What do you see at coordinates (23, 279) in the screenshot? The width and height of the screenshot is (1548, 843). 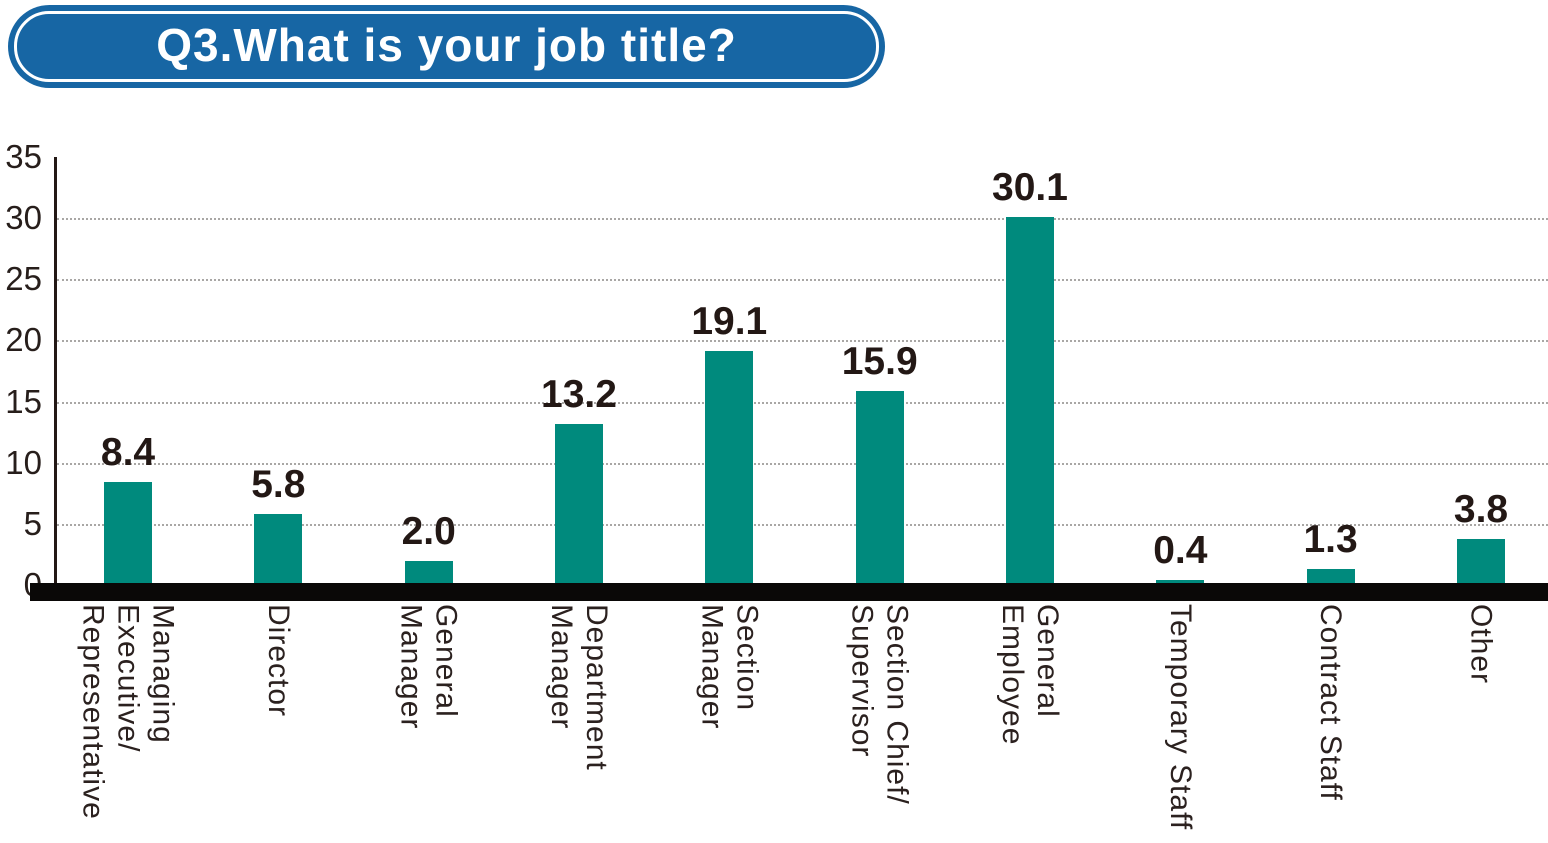 I see `y-tick-label: 25` at bounding box center [23, 279].